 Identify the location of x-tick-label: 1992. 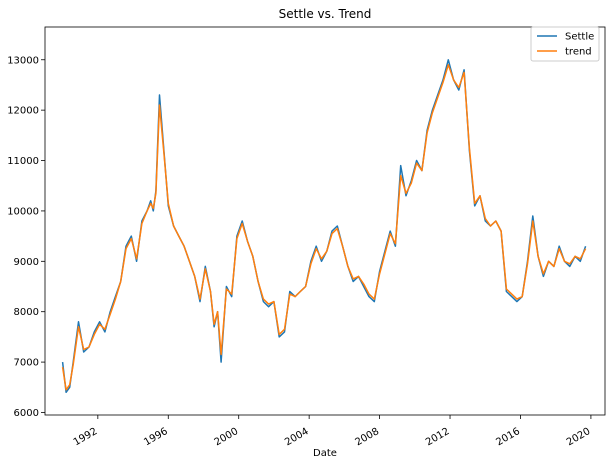
(86, 437).